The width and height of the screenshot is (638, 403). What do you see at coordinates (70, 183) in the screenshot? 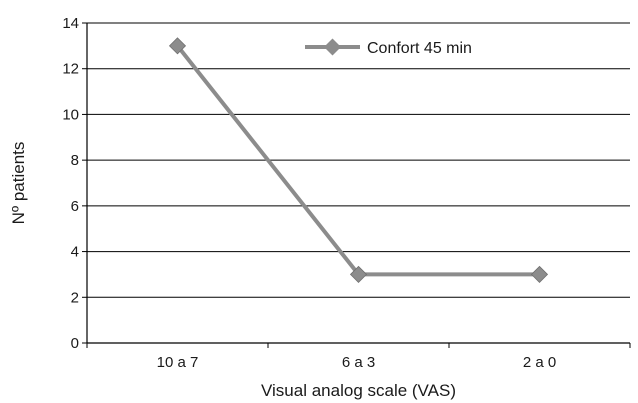
I see `y-tick-labels: 0 2 4 6 8 10 12 14` at bounding box center [70, 183].